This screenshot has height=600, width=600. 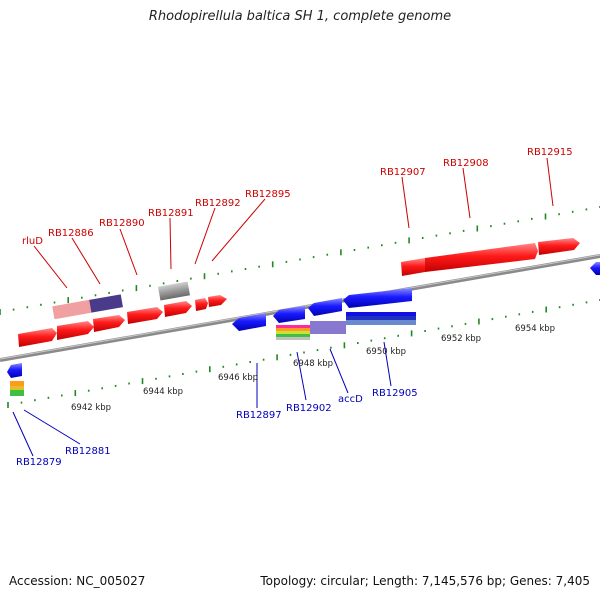 I want to click on scale-label: 6944 kbp, so click(x=163, y=392).